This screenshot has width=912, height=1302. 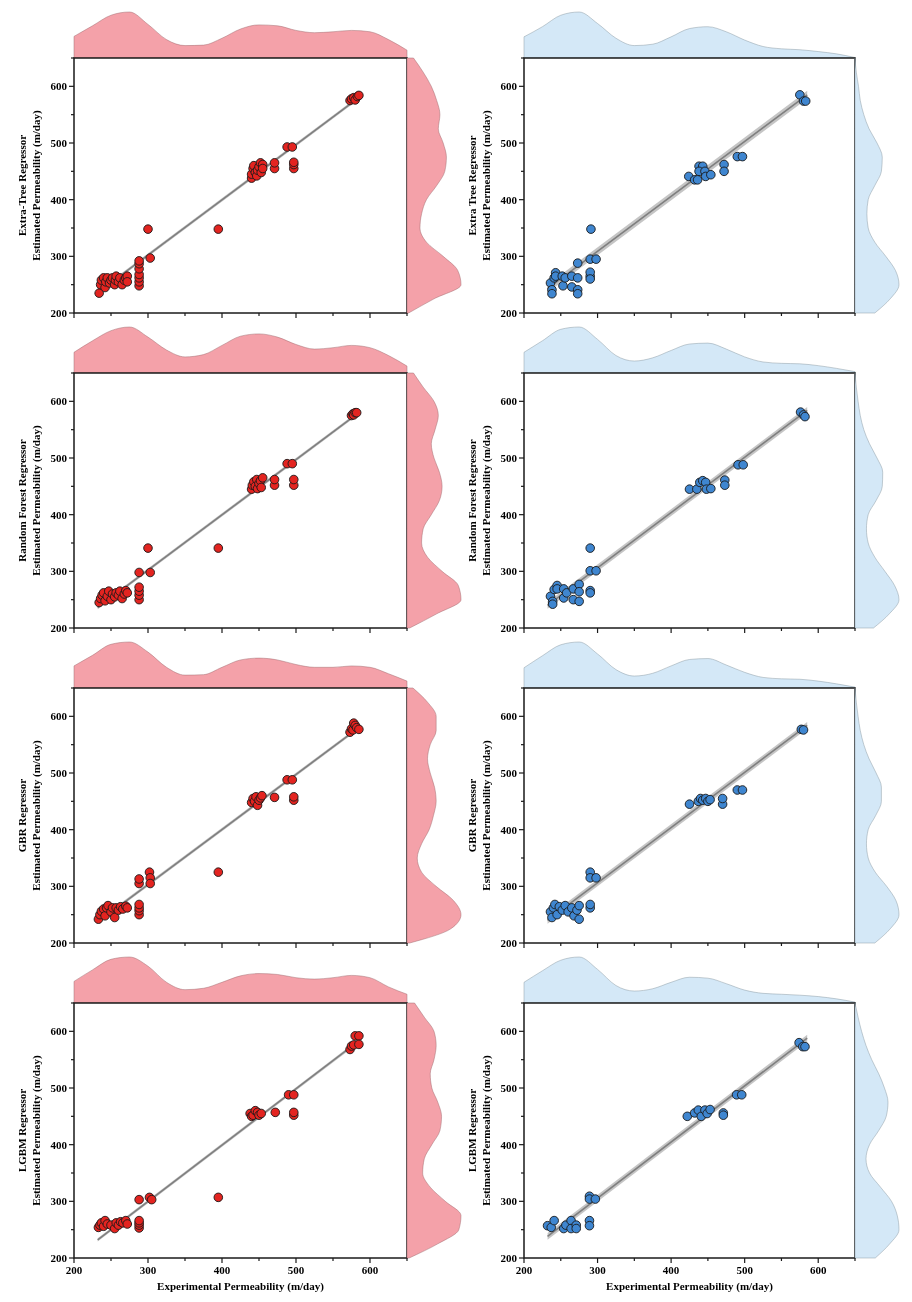 What do you see at coordinates (479, 185) in the screenshot?
I see `y-axis-title: Extra Tree Regressor Estimated Permeability (m/day)` at bounding box center [479, 185].